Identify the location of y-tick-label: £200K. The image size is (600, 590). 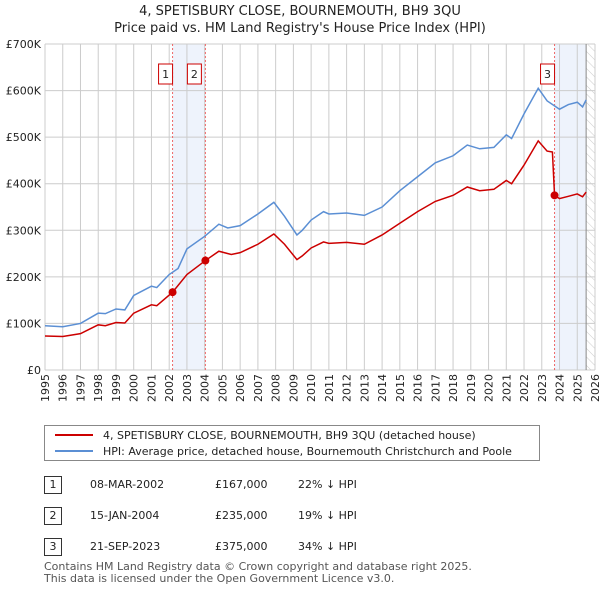
(24, 277).